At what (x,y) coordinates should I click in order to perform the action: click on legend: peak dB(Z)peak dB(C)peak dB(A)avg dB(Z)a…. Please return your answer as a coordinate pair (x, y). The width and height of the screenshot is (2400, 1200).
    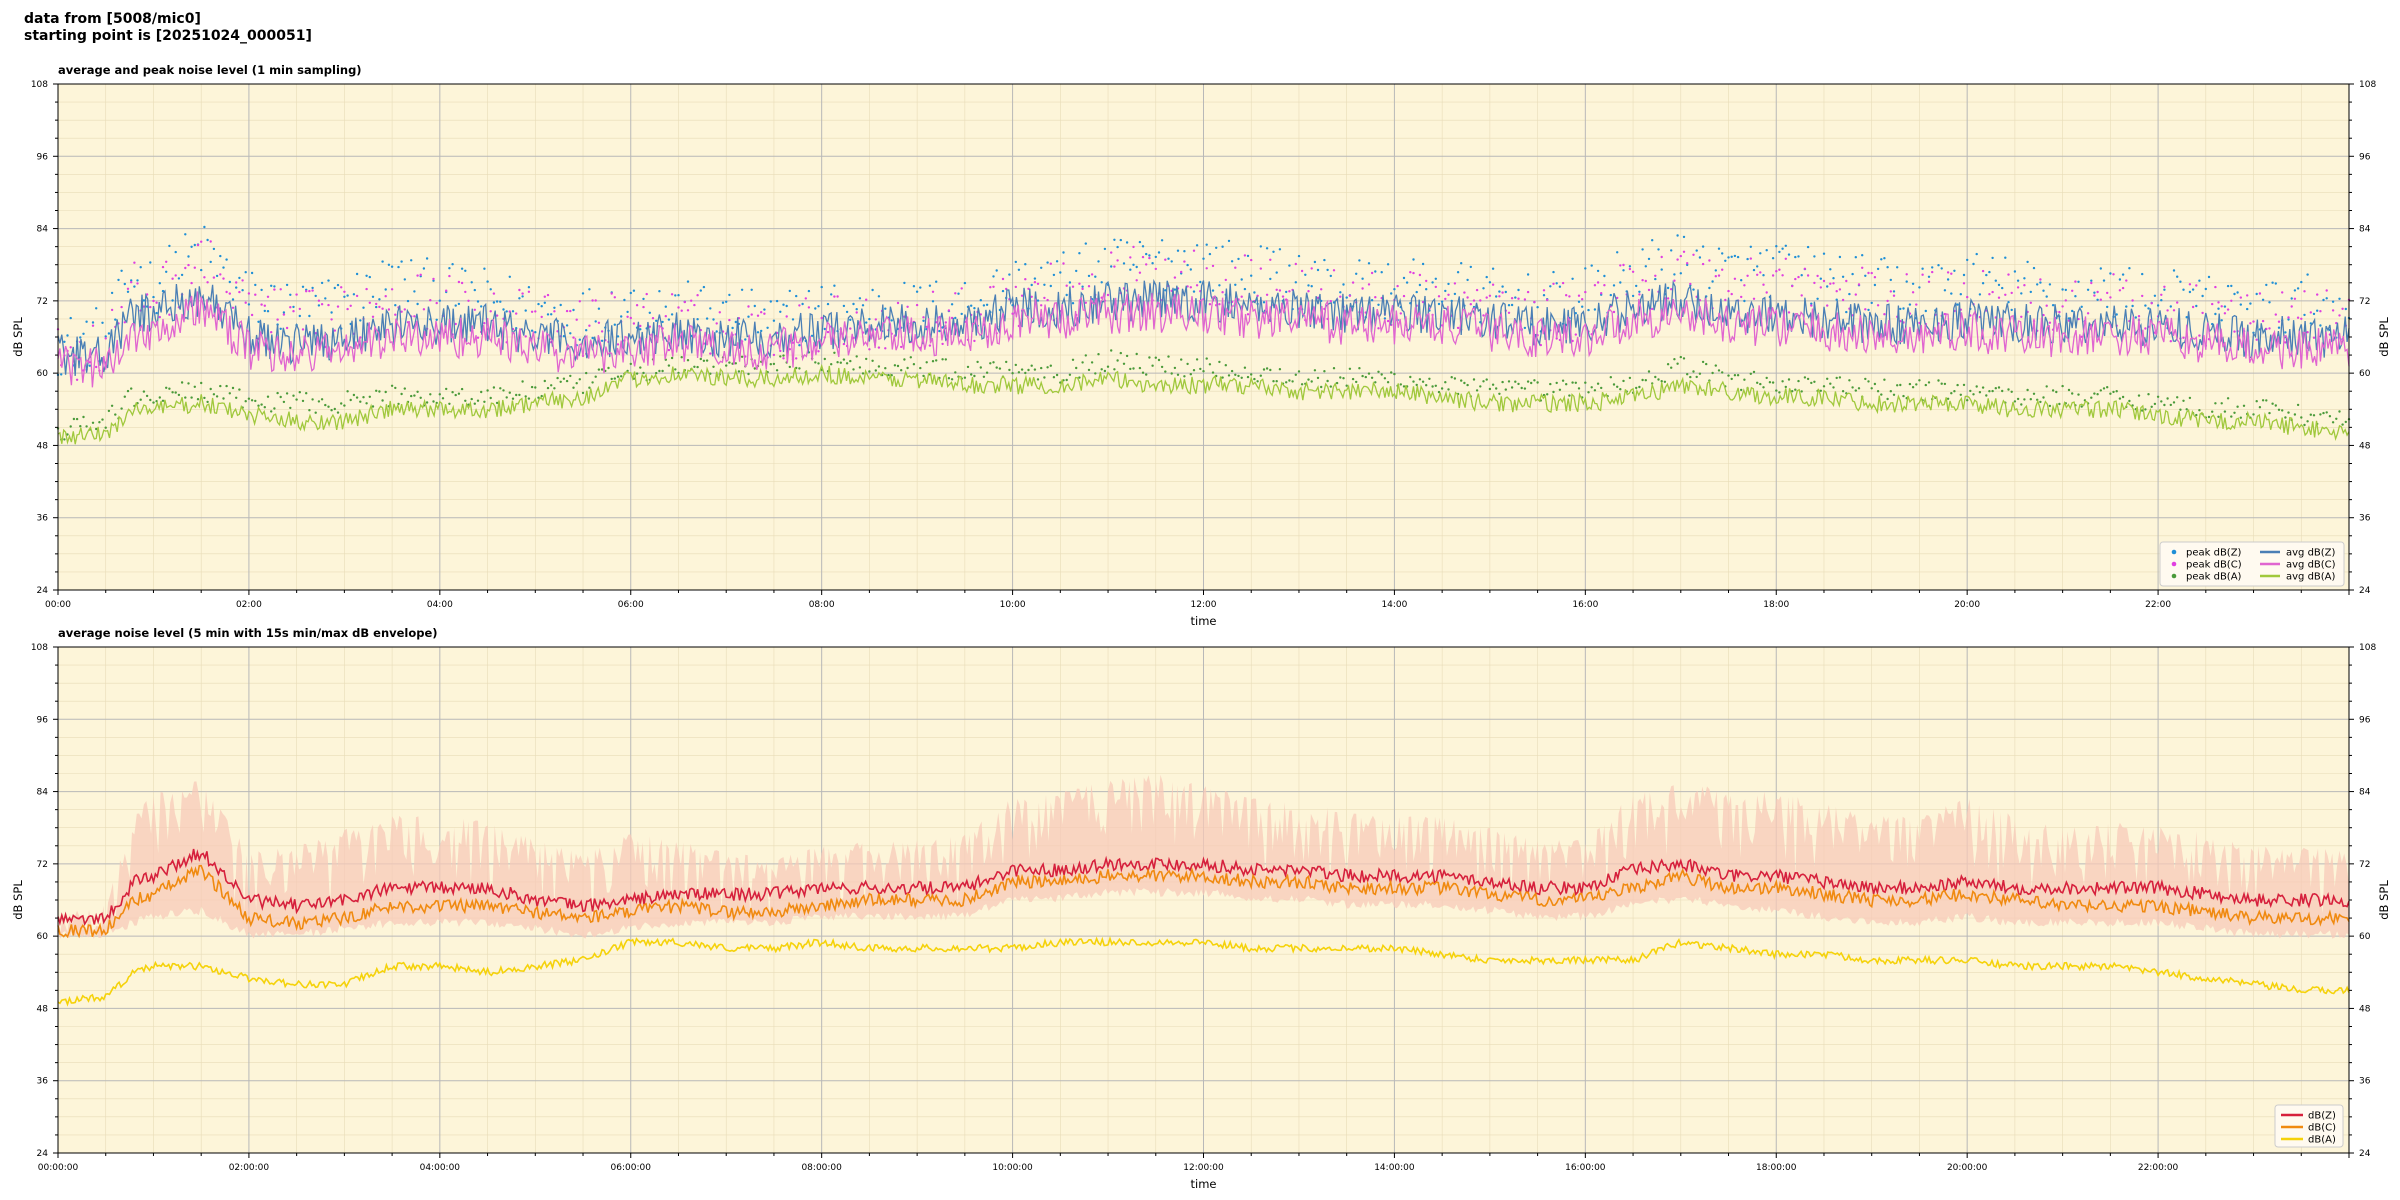
    Looking at the image, I should click on (2252, 564).